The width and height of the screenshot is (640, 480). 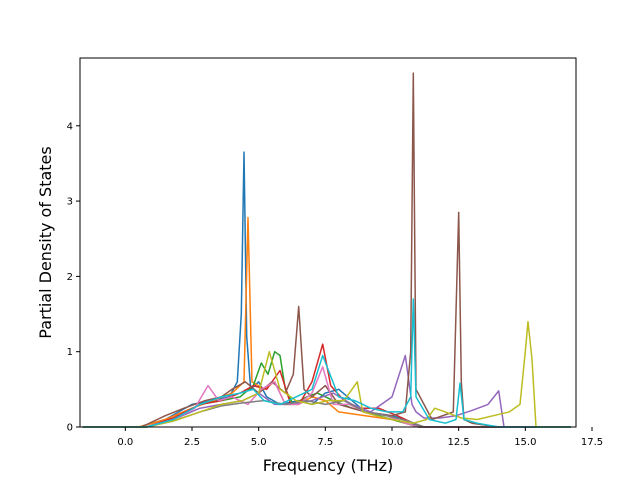 What do you see at coordinates (360, 437) in the screenshot?
I see `x-axis-ticks: 0.0 2.5 5.0 7.5 10.0 12.5 15.0 17.5` at bounding box center [360, 437].